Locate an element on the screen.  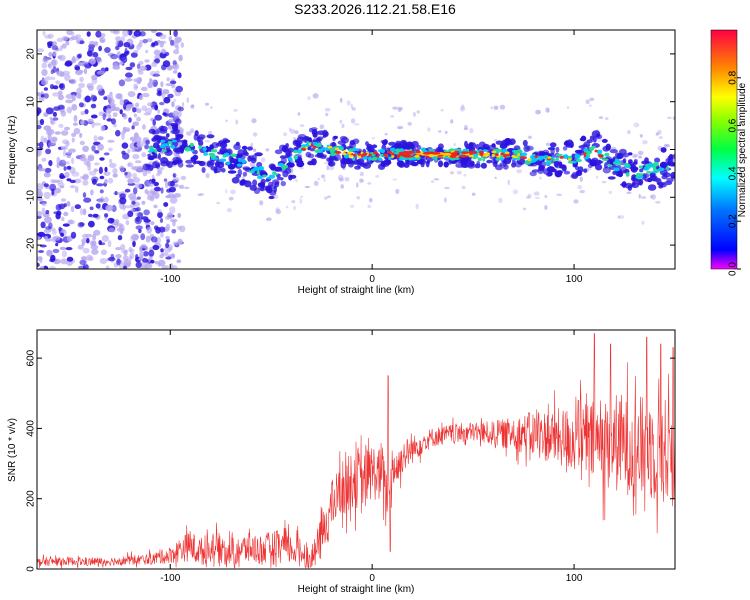
colorbar-ticks: 0.0 0.2 0.4 0.6 0.8 is located at coordinates (734, 173).